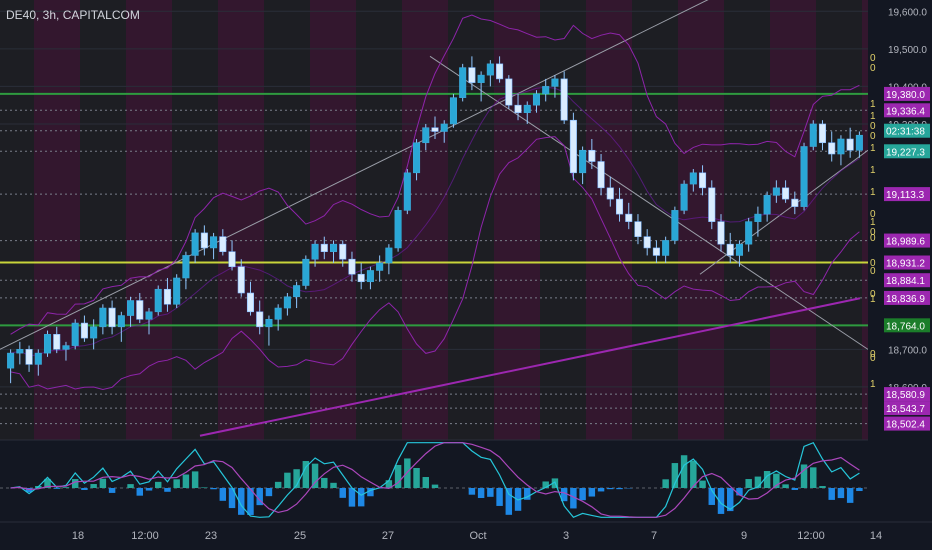 Image resolution: width=932 pixels, height=550 pixels. Describe the element at coordinates (744, 536) in the screenshot. I see `time-tick-label: 9` at that location.